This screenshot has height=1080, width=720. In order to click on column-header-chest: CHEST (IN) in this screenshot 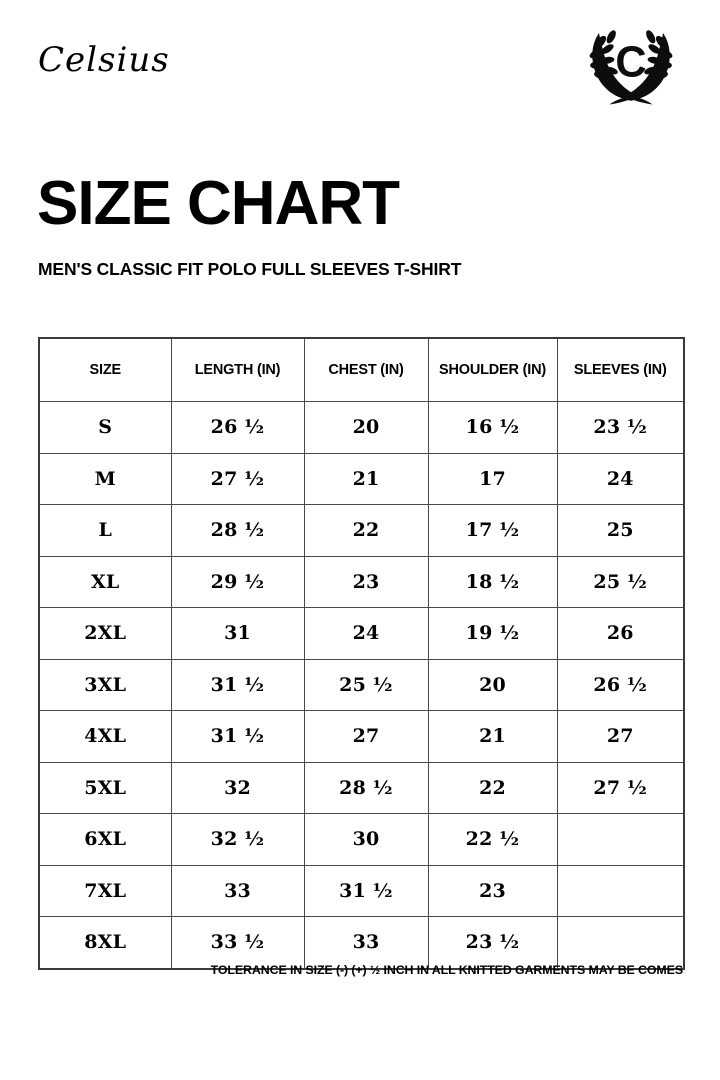, I will do `click(366, 369)`.